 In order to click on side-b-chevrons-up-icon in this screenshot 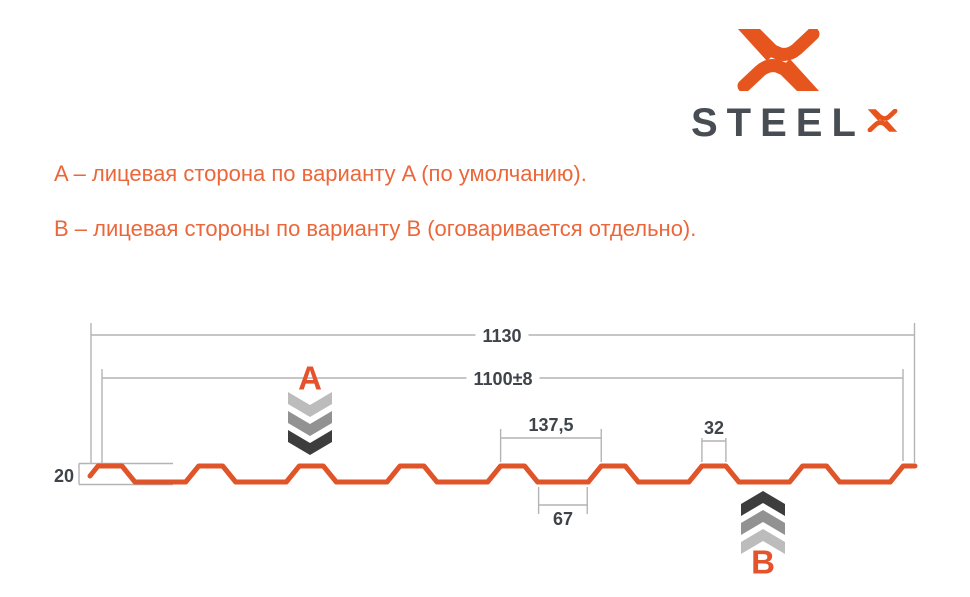, I will do `click(763, 522)`.